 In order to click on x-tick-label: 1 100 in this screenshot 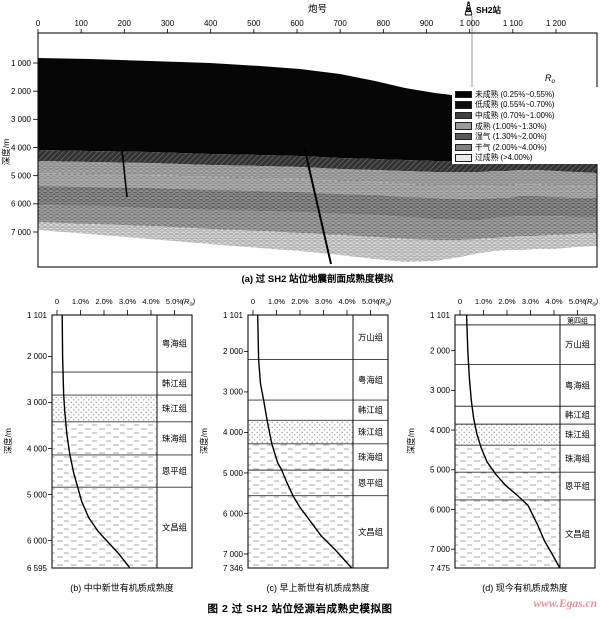, I will do `click(513, 23)`.